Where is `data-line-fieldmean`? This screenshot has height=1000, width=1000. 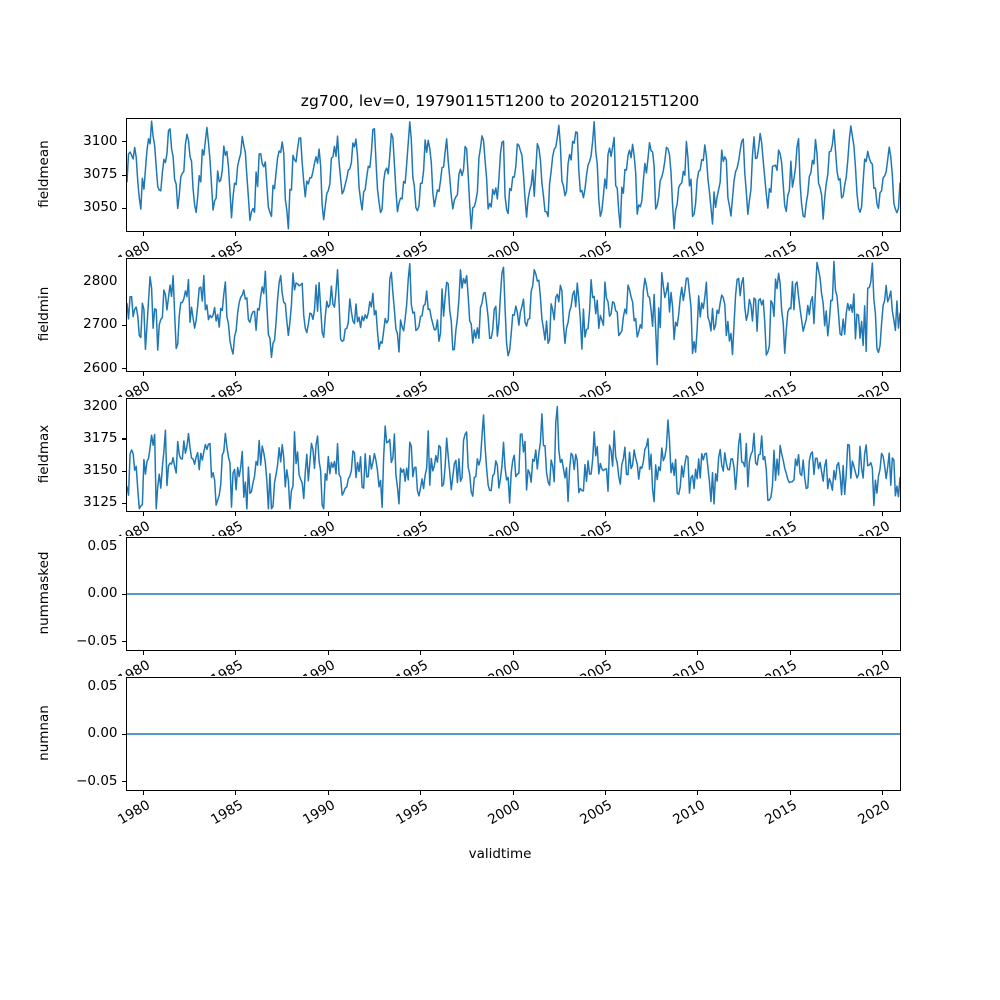
data-line-fieldmean is located at coordinates (513, 175).